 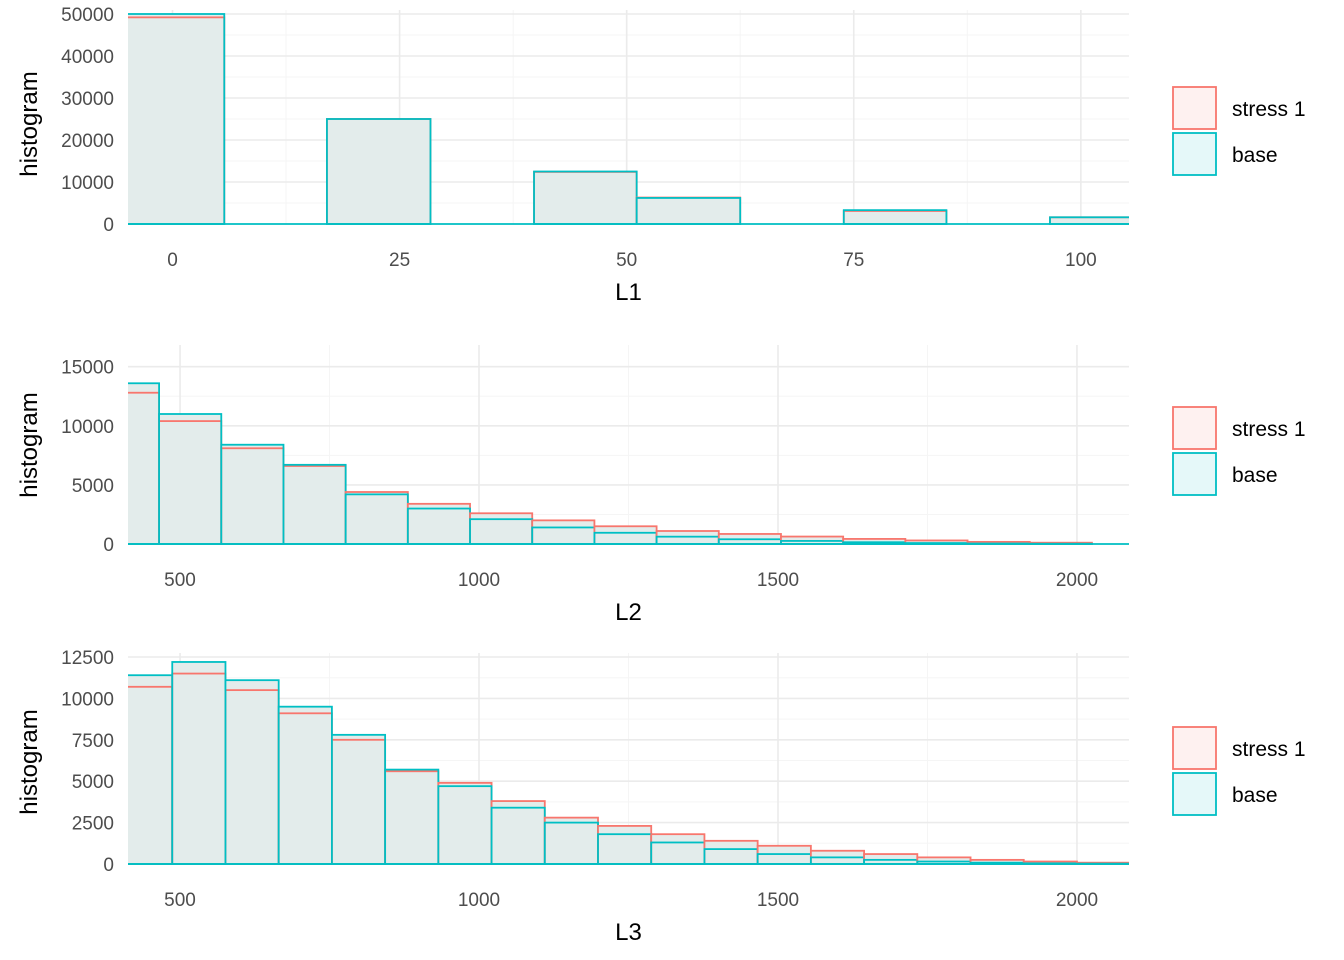 What do you see at coordinates (87, 141) in the screenshot?
I see `y-tick-label: 20000` at bounding box center [87, 141].